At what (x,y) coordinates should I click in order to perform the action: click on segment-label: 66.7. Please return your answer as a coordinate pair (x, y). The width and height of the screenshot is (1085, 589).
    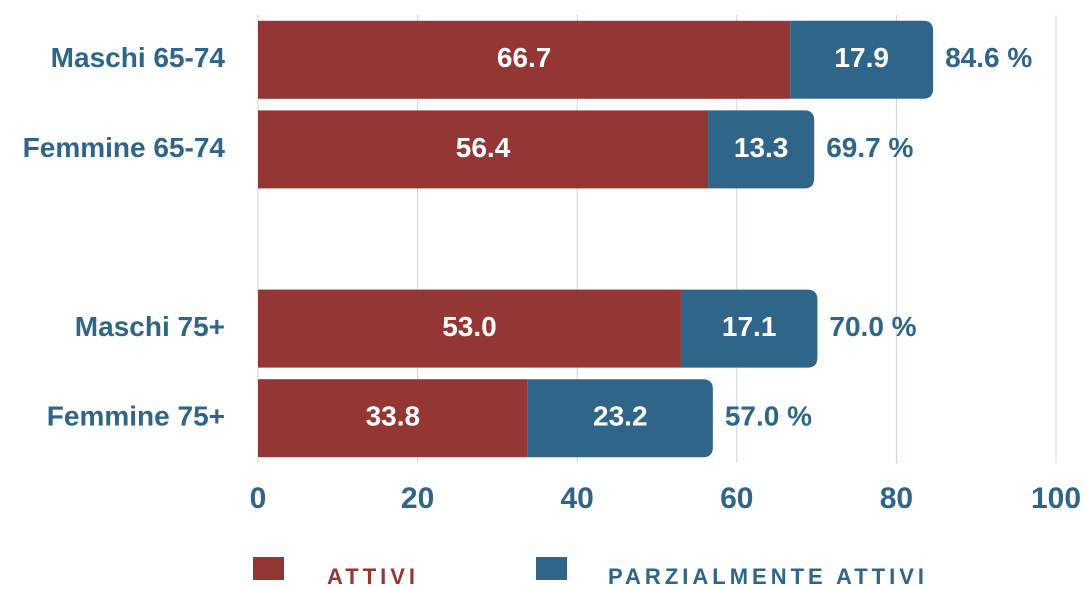
    Looking at the image, I should click on (524, 57).